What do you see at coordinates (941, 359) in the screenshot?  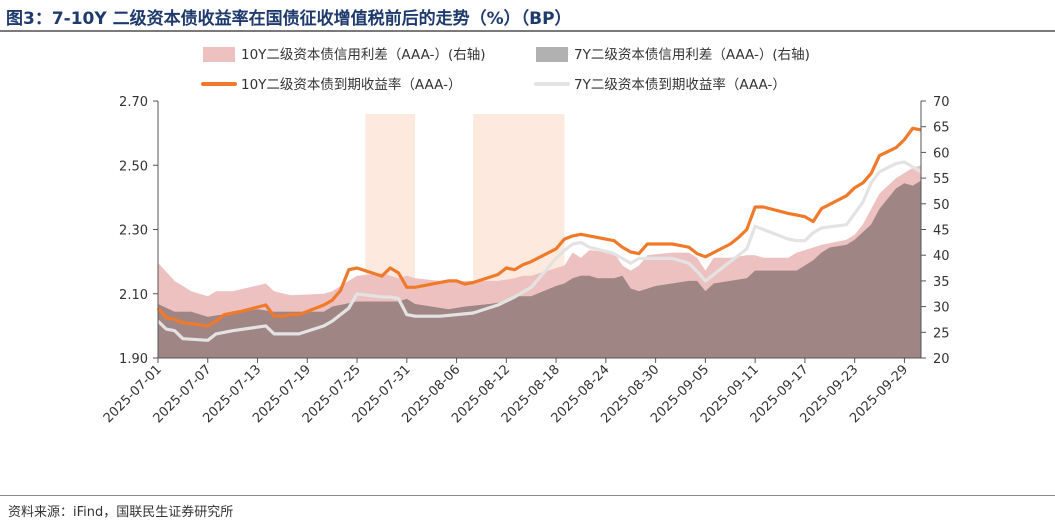 I see `right-tick-label: 20` at bounding box center [941, 359].